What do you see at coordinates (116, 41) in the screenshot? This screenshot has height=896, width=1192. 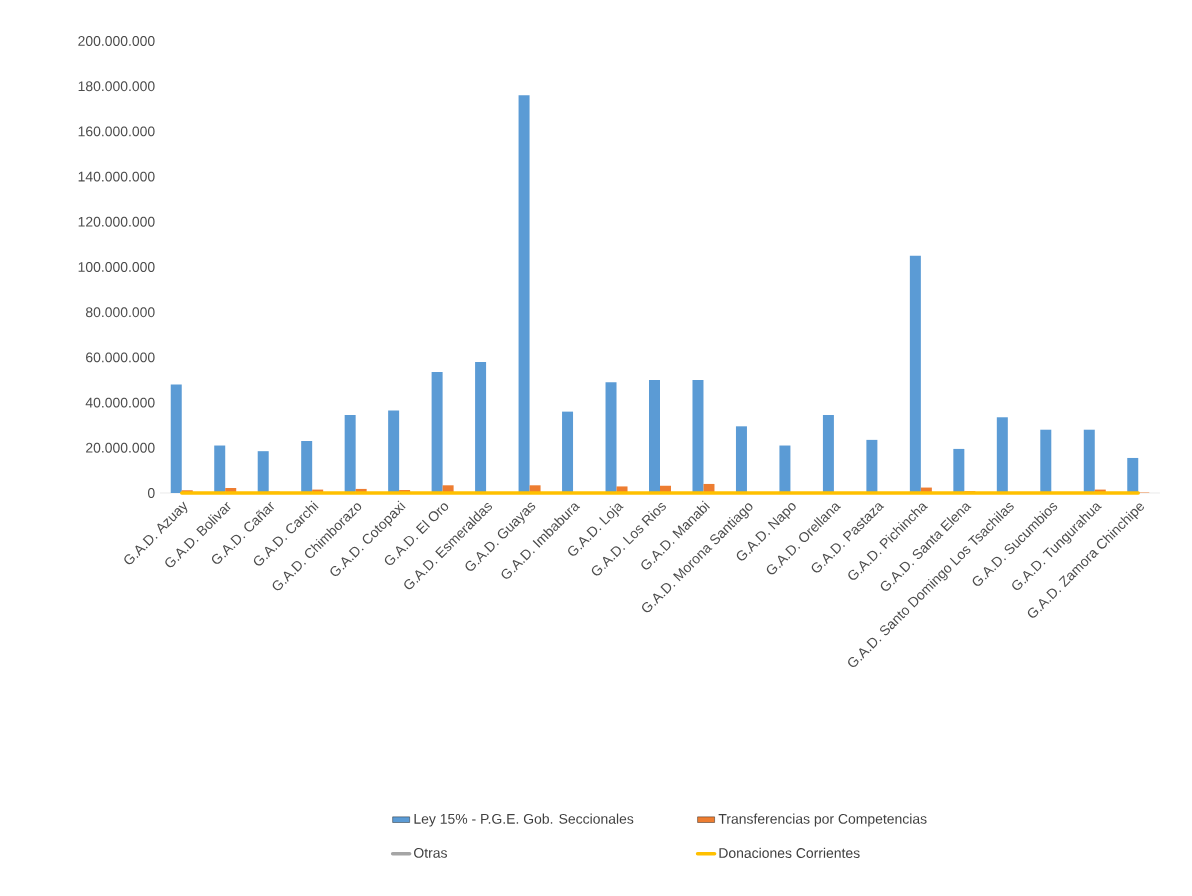 I see `y-tick-label: 200.000.000` at bounding box center [116, 41].